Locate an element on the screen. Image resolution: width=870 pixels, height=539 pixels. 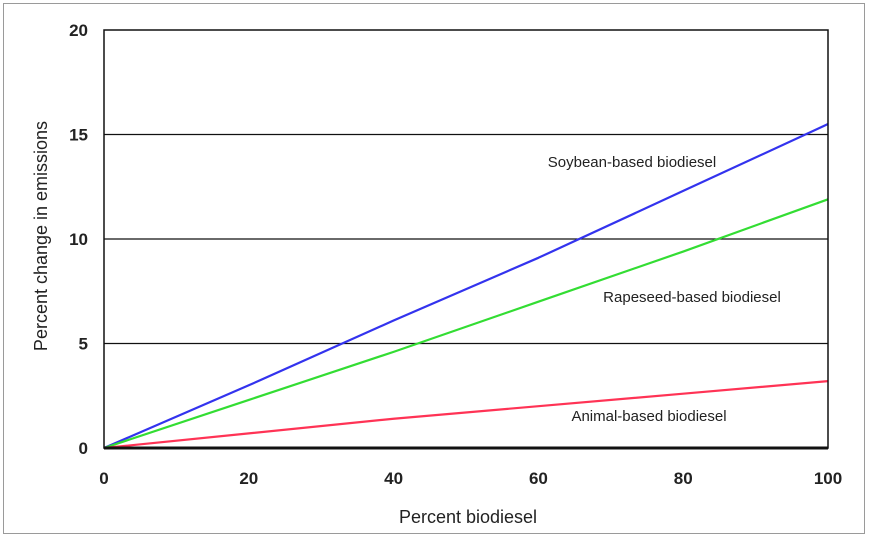
y-tick-label-5: 5 is located at coordinates (83, 344).